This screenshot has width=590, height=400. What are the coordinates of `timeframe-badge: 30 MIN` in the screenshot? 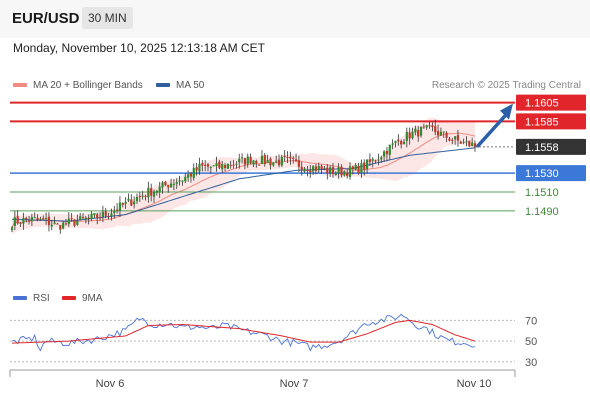 It's located at (107, 18).